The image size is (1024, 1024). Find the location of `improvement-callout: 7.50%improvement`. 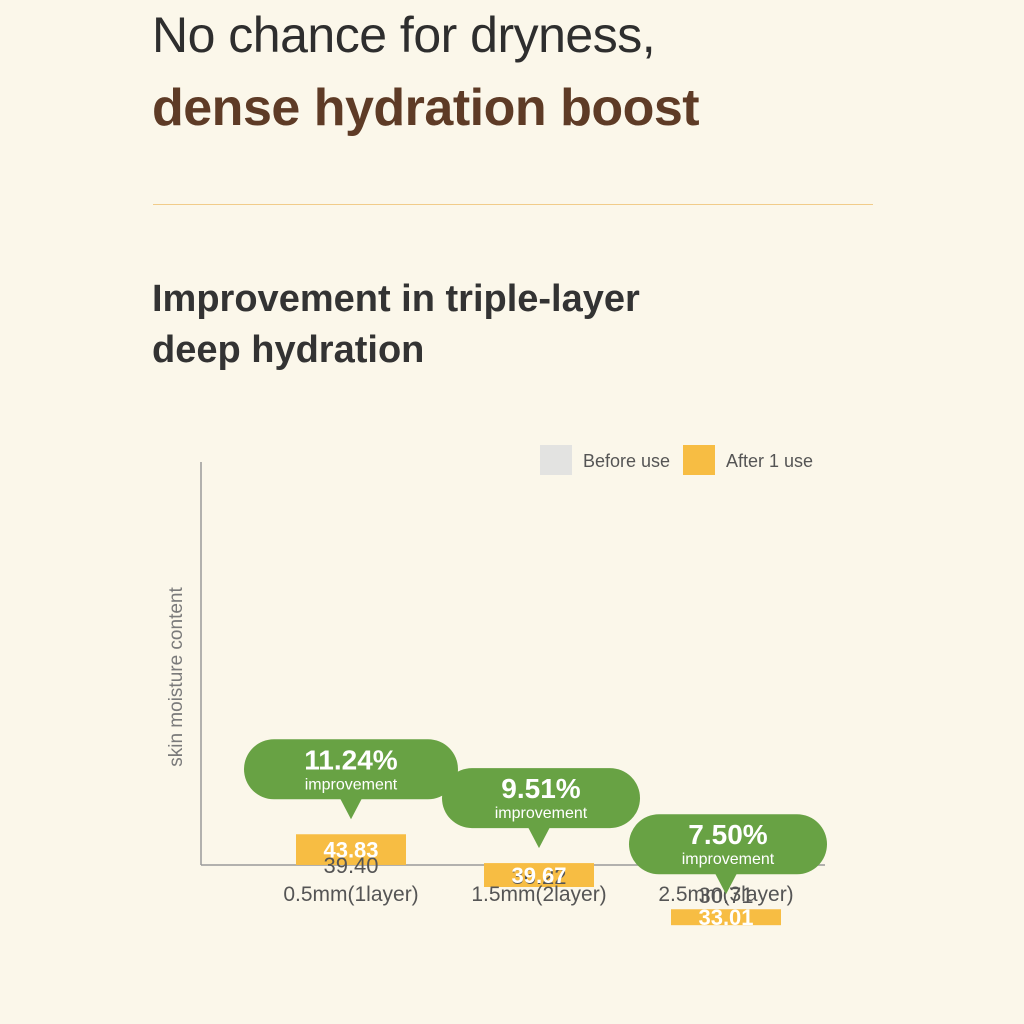

improvement-callout: 7.50%improvement is located at coordinates (728, 854).